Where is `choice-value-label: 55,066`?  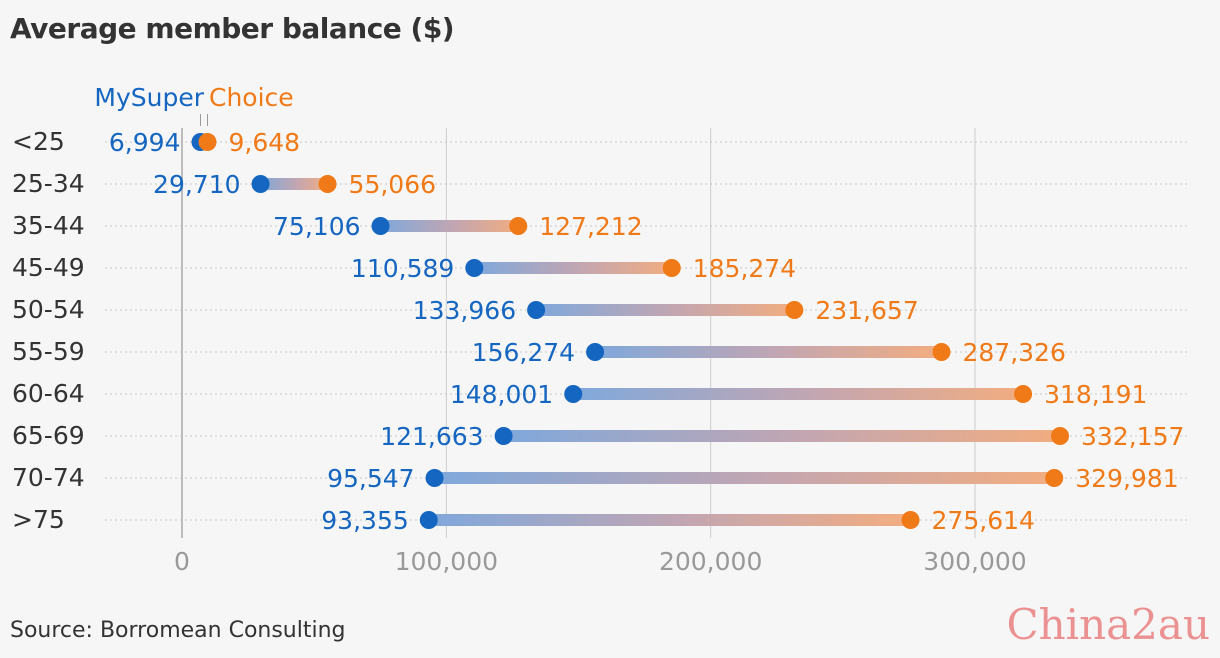
choice-value-label: 55,066 is located at coordinates (392, 184).